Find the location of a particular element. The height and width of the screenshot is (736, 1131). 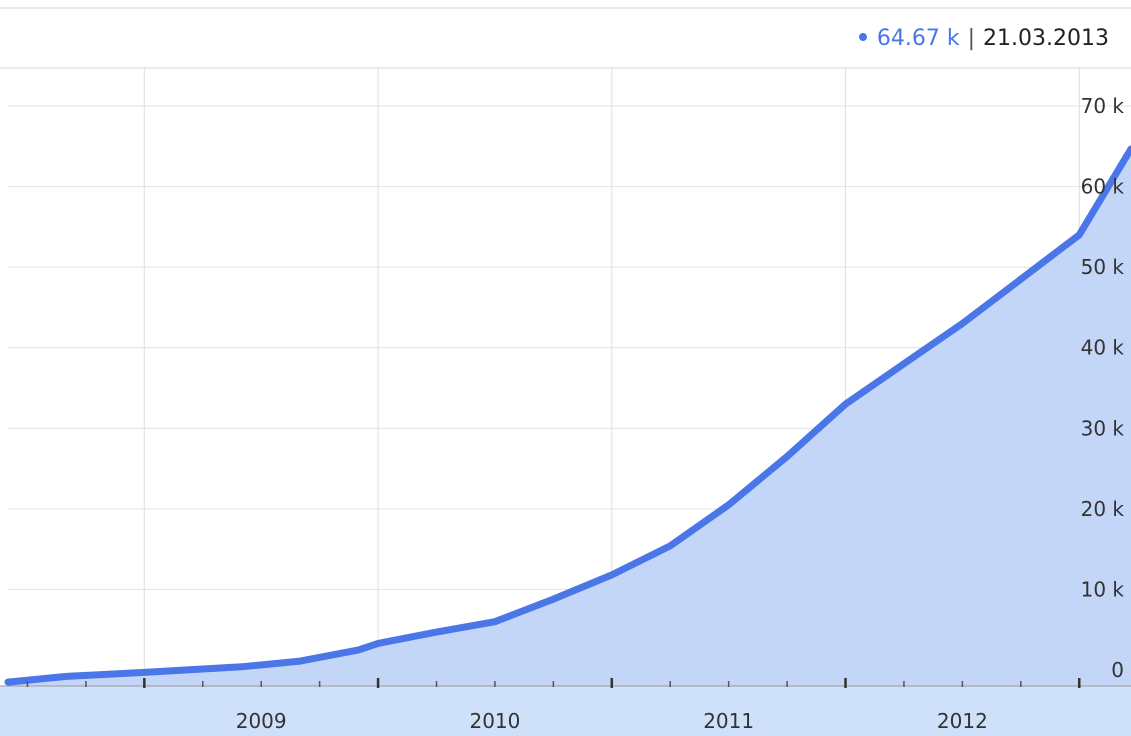

y-tick-label: 40 k is located at coordinates (1103, 348).